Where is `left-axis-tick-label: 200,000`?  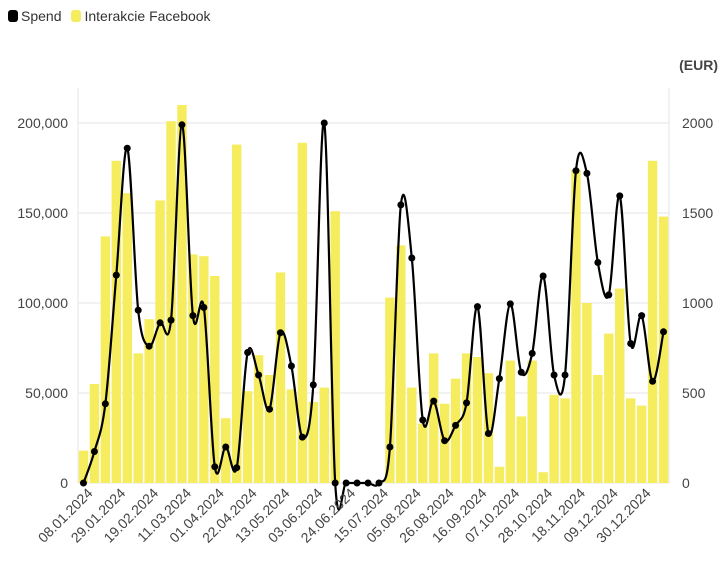
left-axis-tick-label: 200,000 is located at coordinates (42, 123).